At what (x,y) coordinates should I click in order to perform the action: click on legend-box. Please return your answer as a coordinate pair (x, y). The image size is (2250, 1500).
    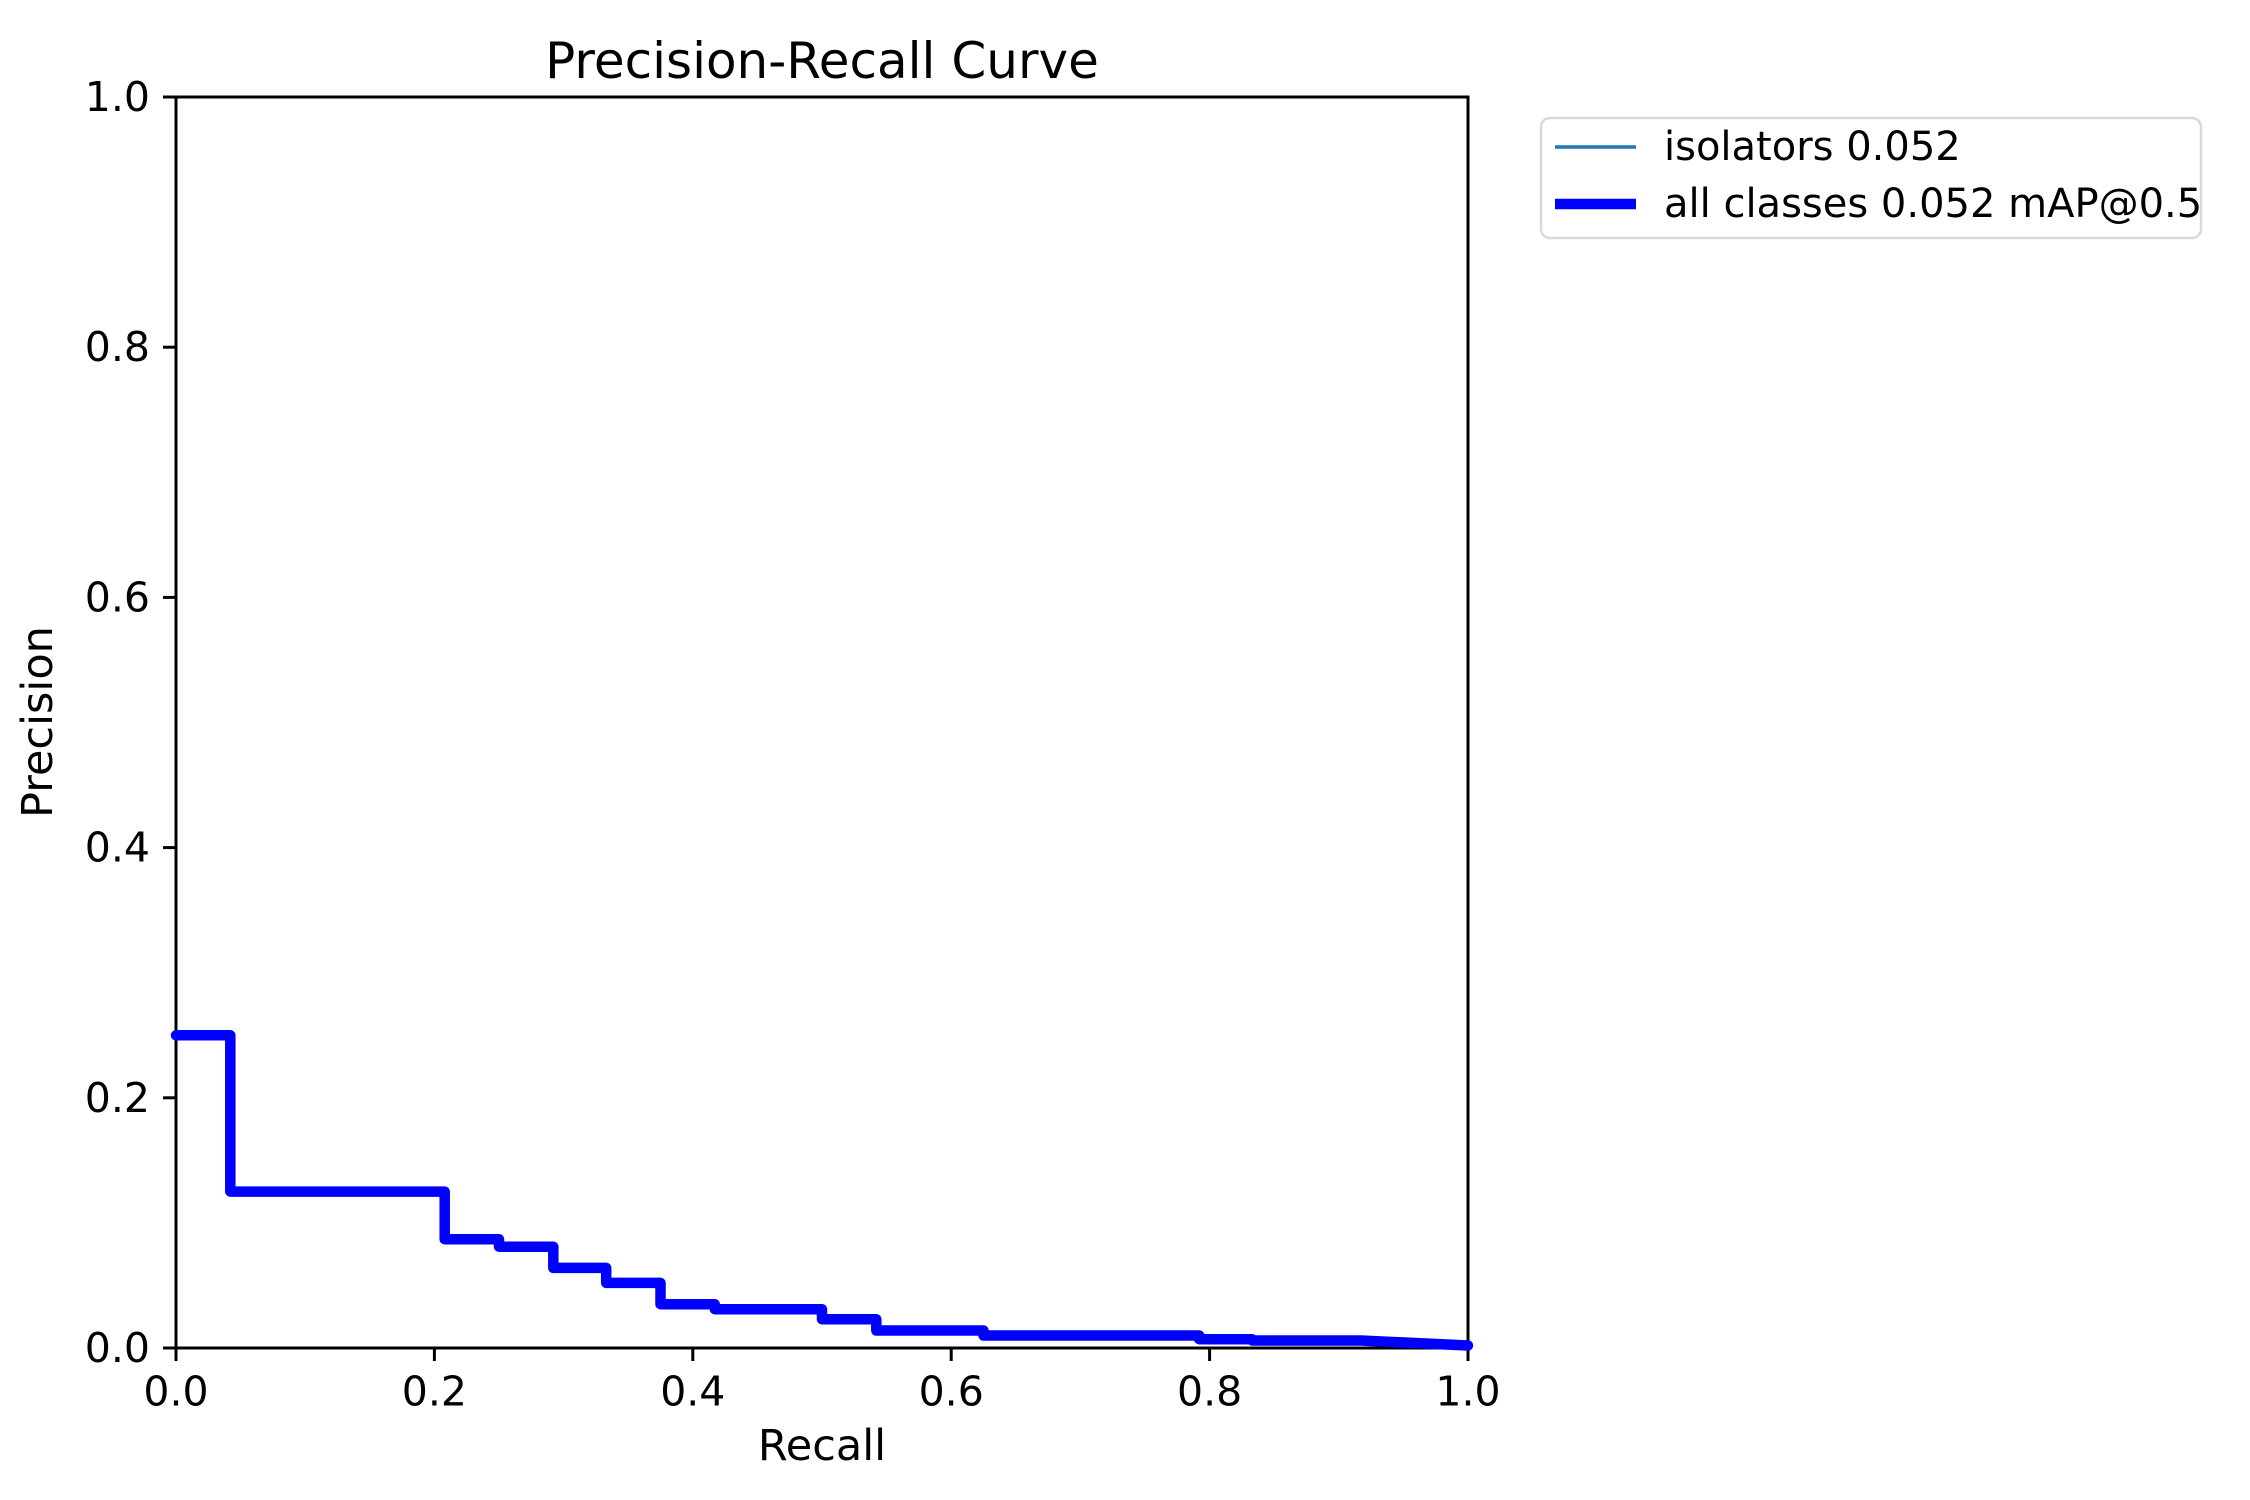
    Looking at the image, I should click on (1871, 178).